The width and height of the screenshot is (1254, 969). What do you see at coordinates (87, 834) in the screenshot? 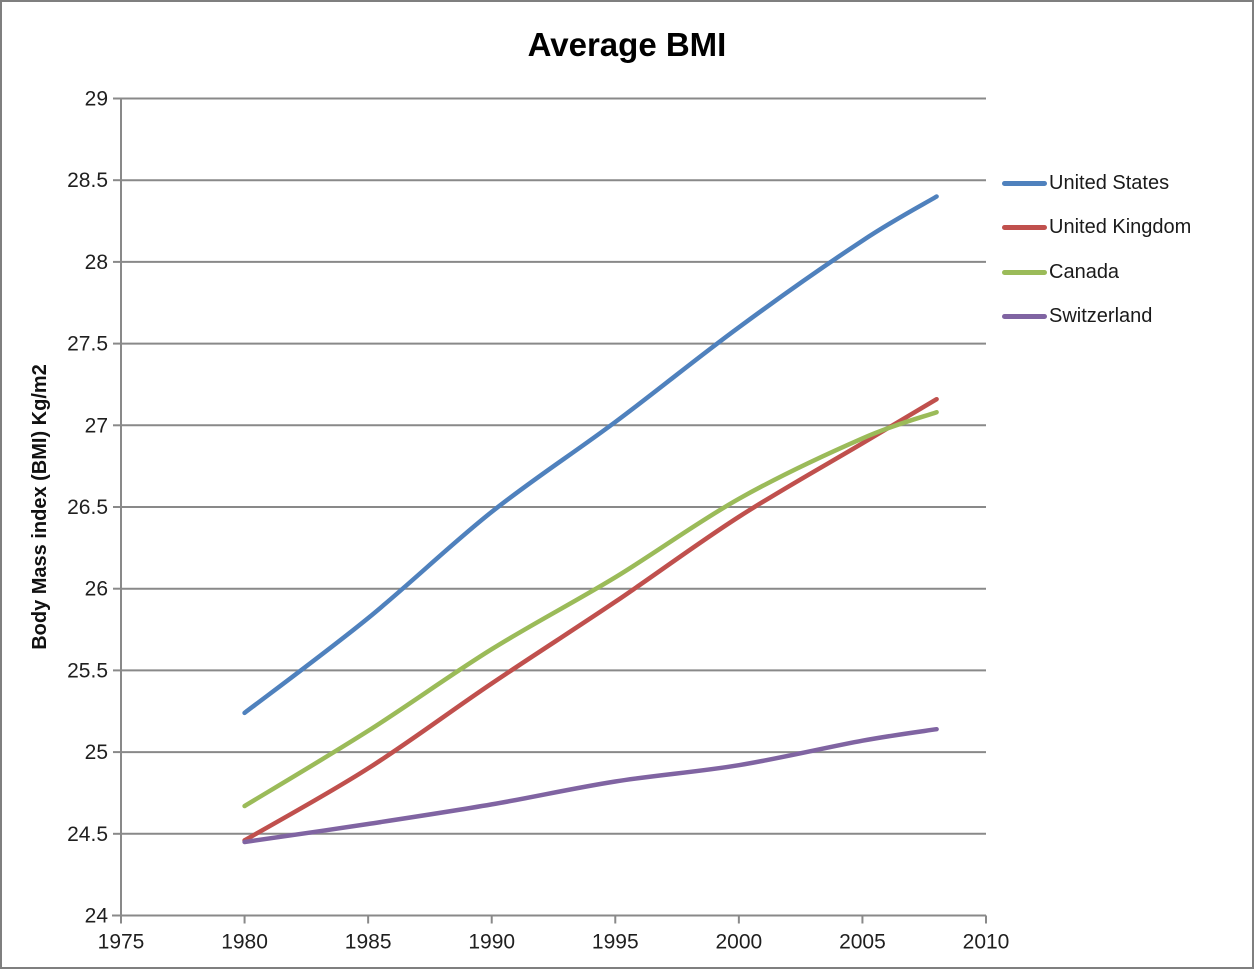
I see `y-tick-label: 24.5` at bounding box center [87, 834].